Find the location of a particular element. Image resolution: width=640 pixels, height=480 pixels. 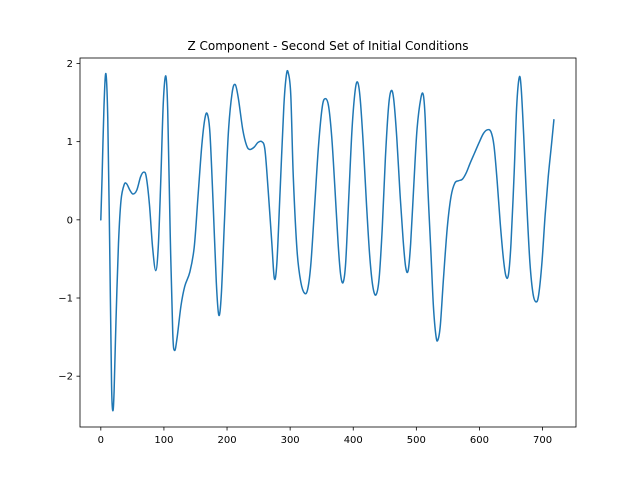

x-tick-label: 300 is located at coordinates (290, 440).